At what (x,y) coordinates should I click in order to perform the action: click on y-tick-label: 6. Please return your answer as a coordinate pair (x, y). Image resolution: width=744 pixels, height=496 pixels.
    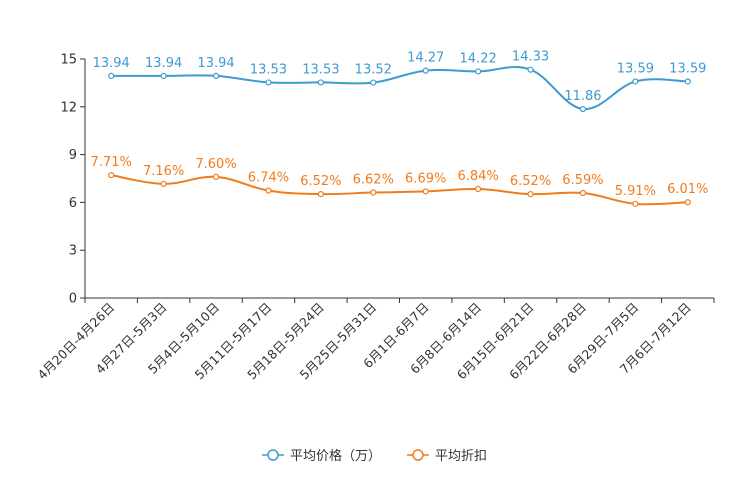
    Looking at the image, I should click on (73, 203).